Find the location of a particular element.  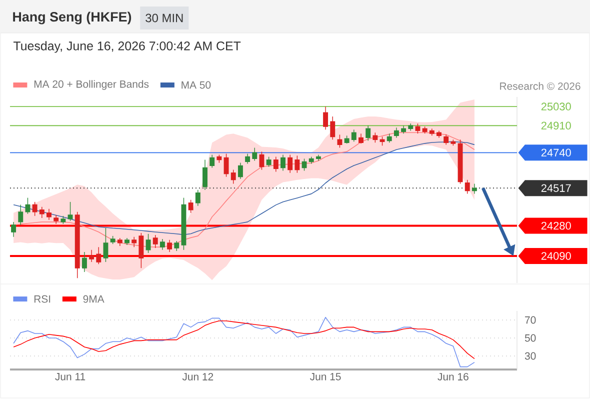

legend-label: RSI is located at coordinates (42, 299).